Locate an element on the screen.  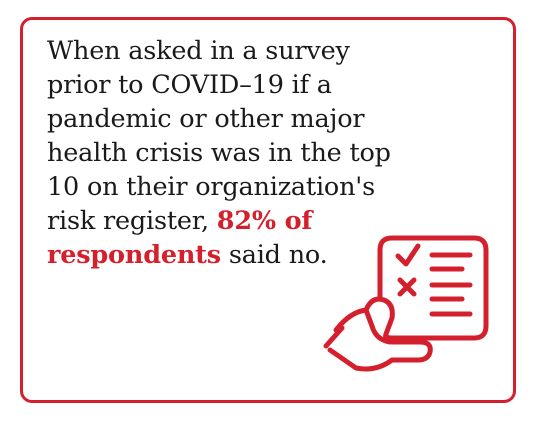
statement-line-7: respondents said no. is located at coordinates (237, 255).